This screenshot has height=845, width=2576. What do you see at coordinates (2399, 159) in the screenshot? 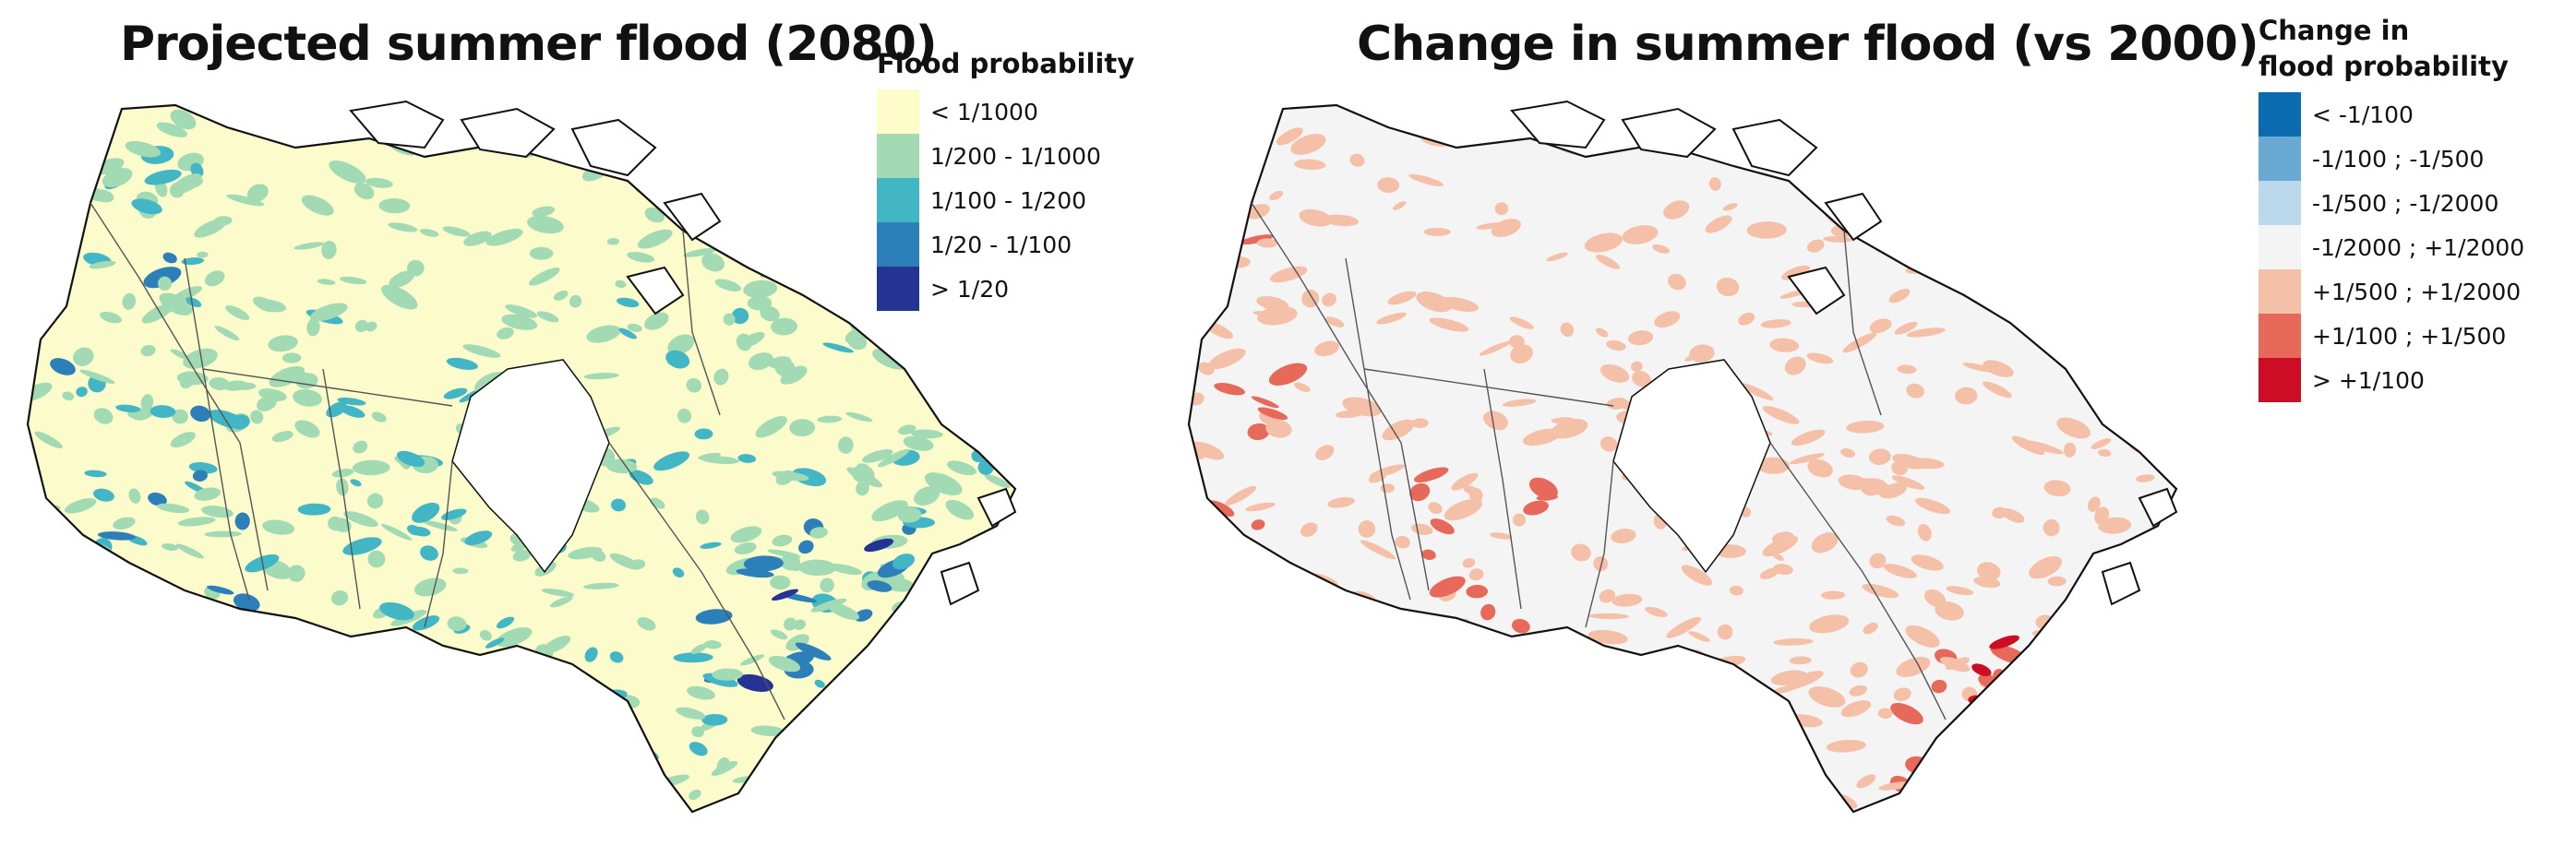
I see `legend-label: -1/100 ; -1/500` at bounding box center [2399, 159].